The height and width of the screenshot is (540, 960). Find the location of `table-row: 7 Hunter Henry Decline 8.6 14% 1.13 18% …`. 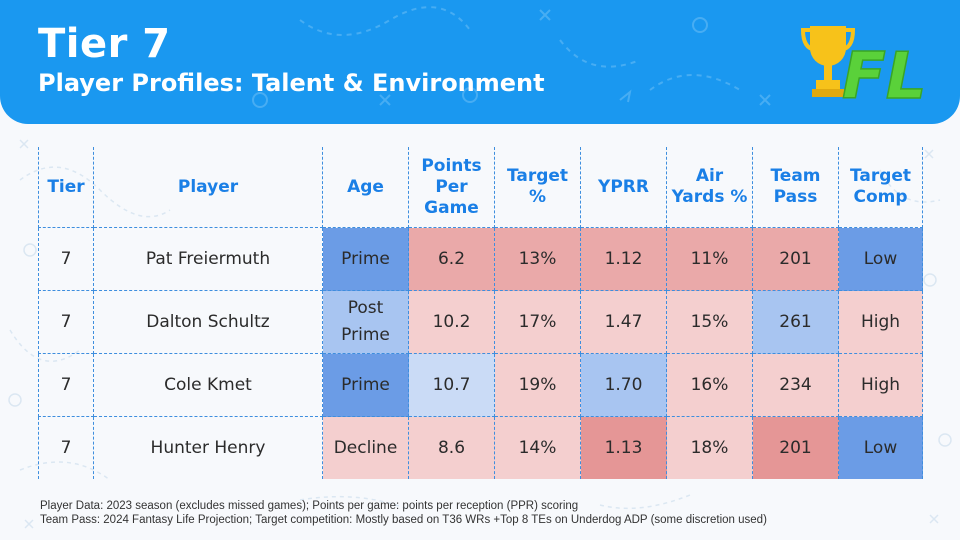

table-row: 7 Hunter Henry Decline 8.6 14% 1.13 18% … is located at coordinates (480, 447).